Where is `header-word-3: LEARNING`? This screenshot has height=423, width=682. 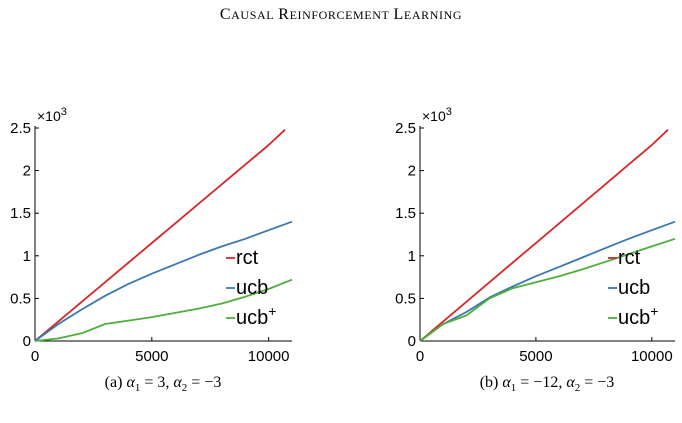 header-word-3: LEARNING is located at coordinates (428, 14).